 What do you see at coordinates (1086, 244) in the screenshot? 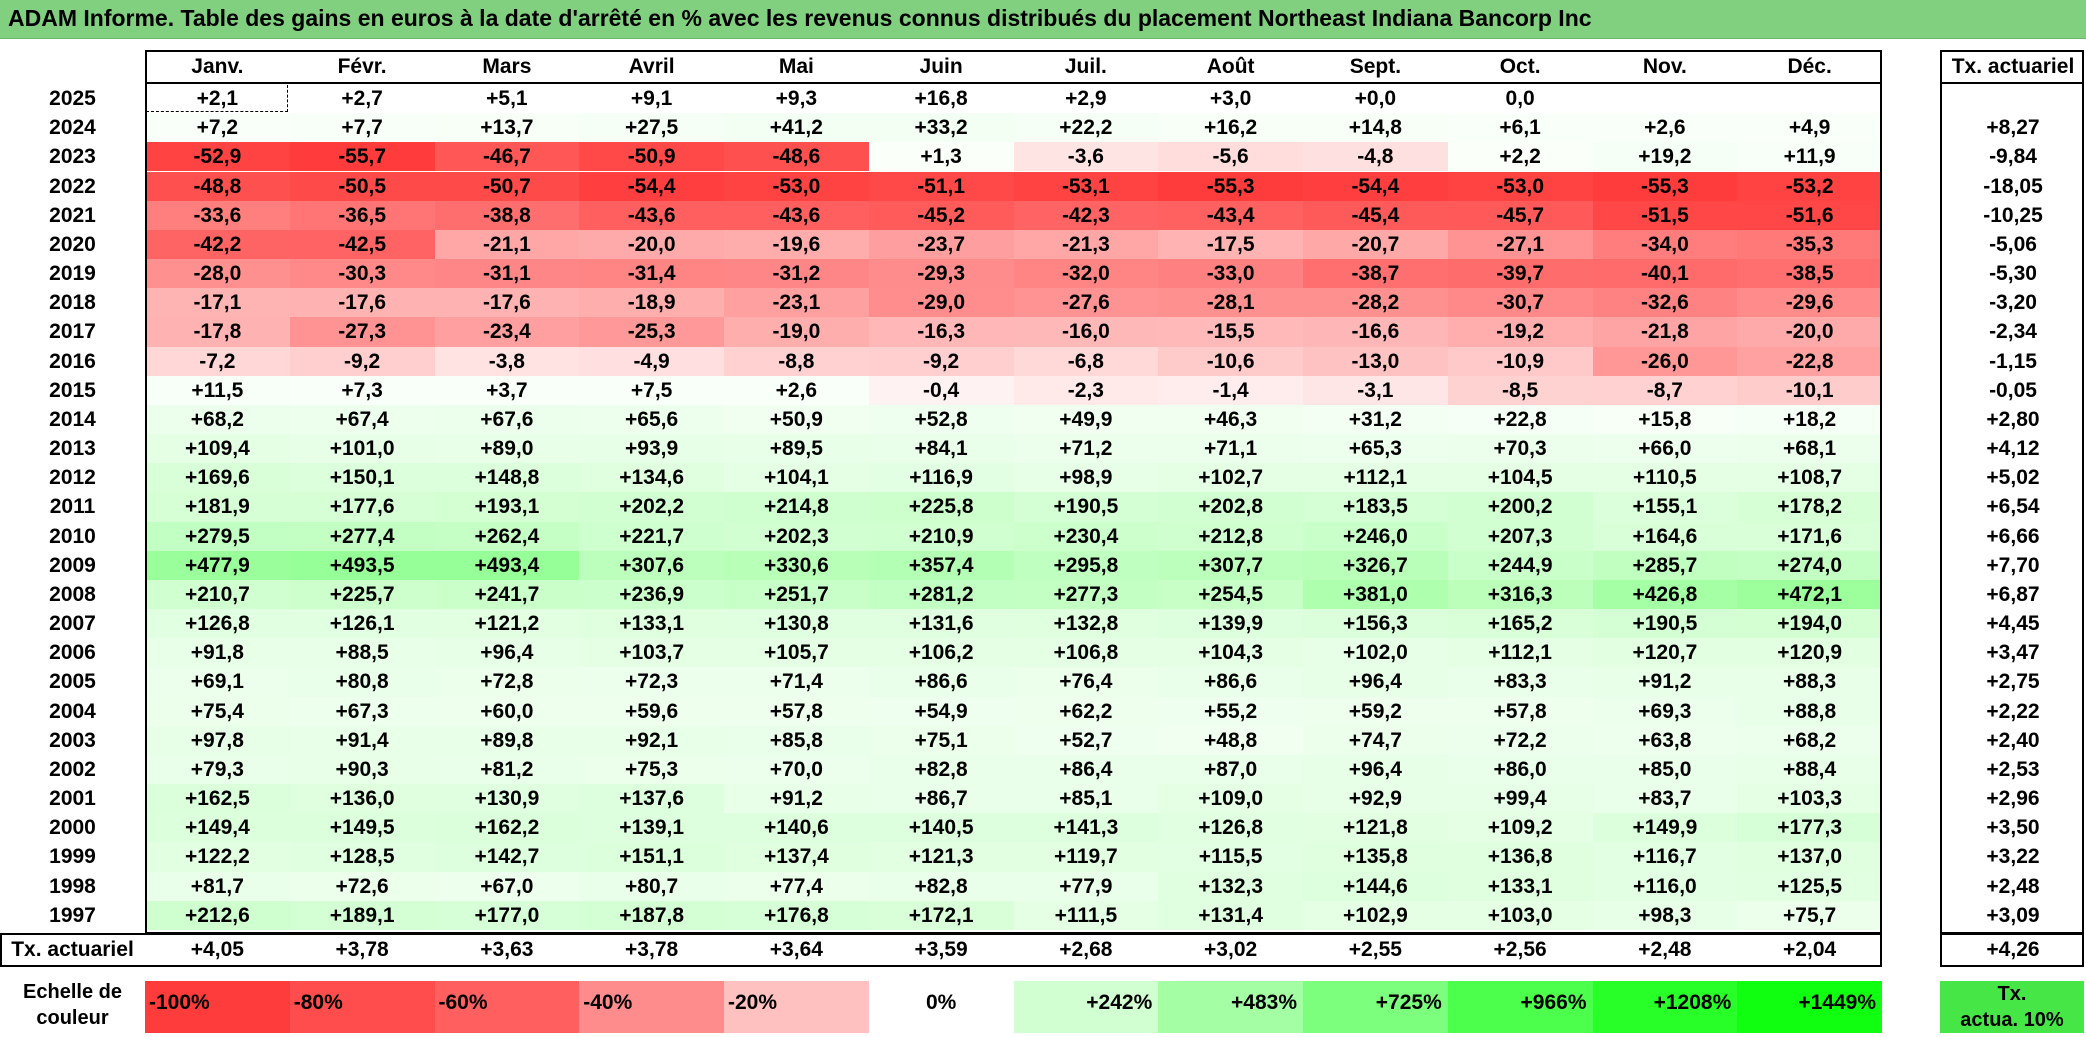
I see `table-cell: -21,3` at bounding box center [1086, 244].